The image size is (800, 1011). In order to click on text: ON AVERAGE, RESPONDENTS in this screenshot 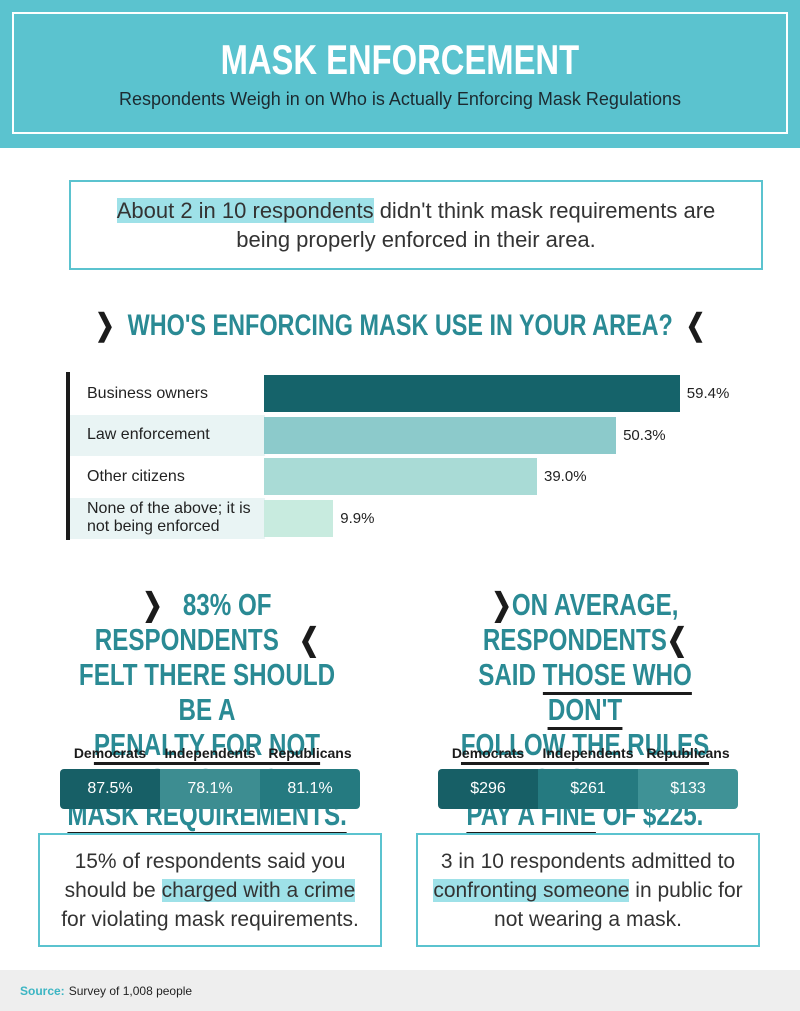, I will do `click(580, 622)`.